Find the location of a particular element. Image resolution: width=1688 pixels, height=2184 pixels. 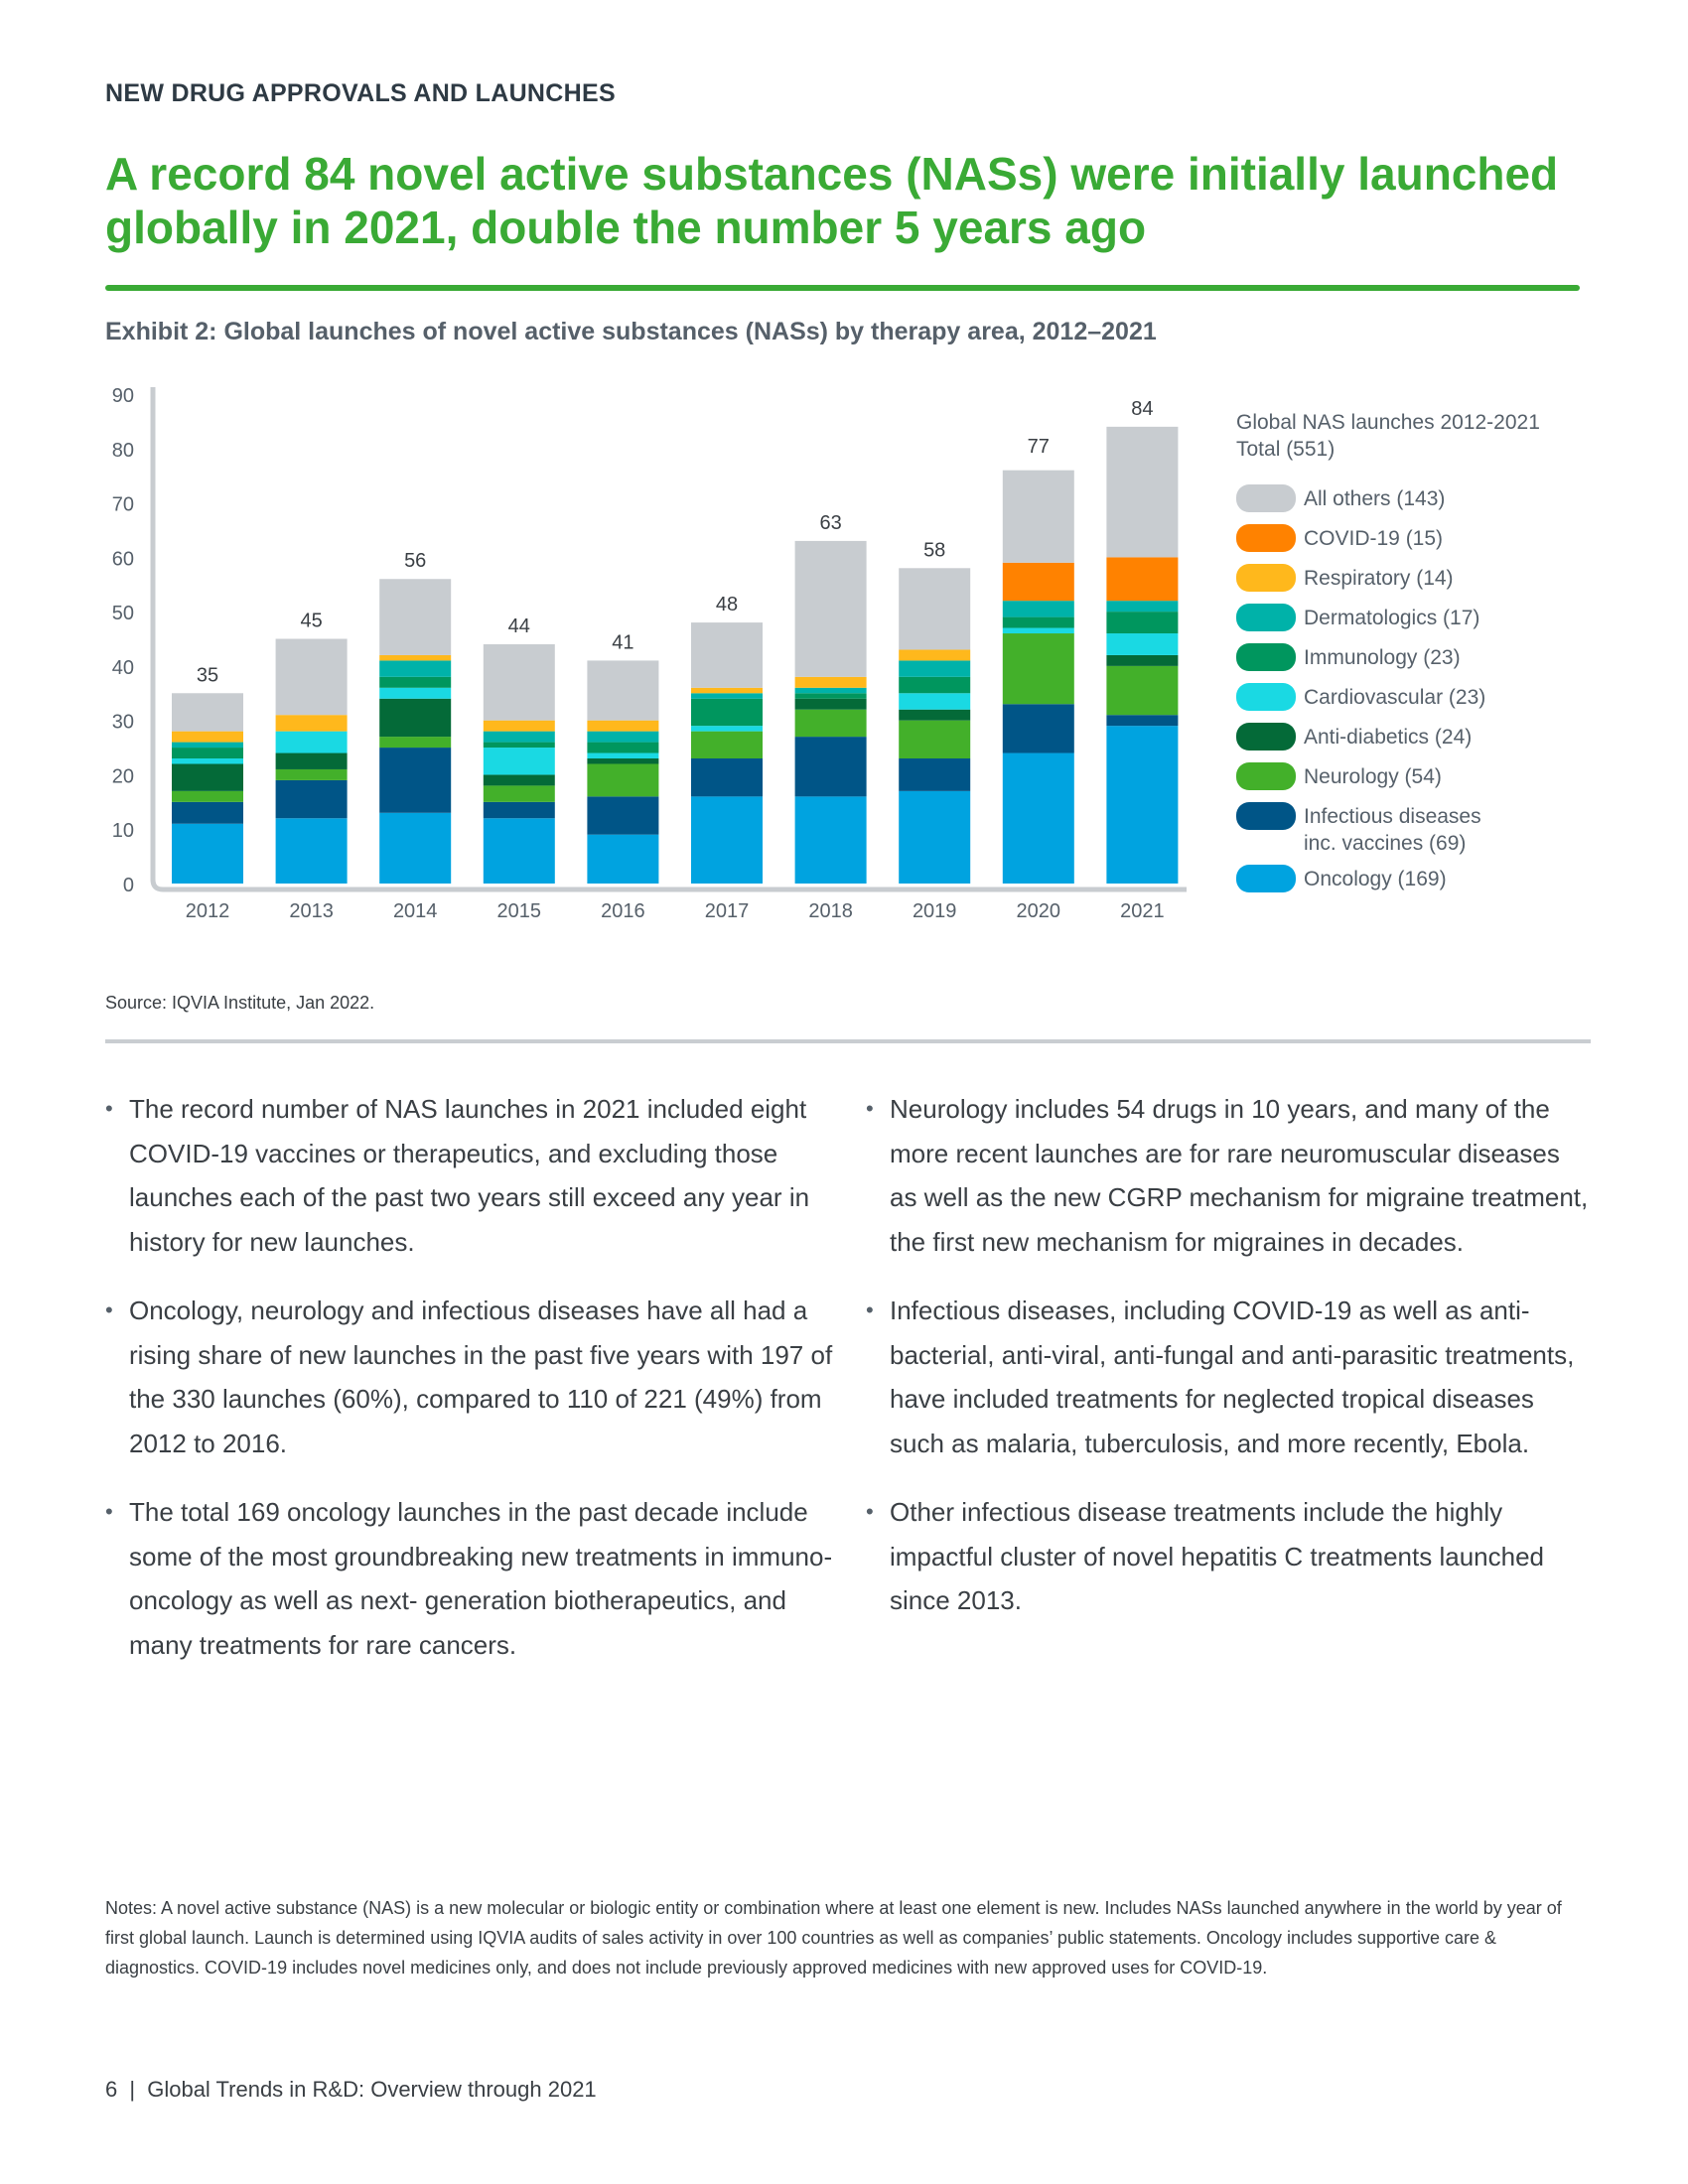

y-tick-label: 0 is located at coordinates (128, 885).